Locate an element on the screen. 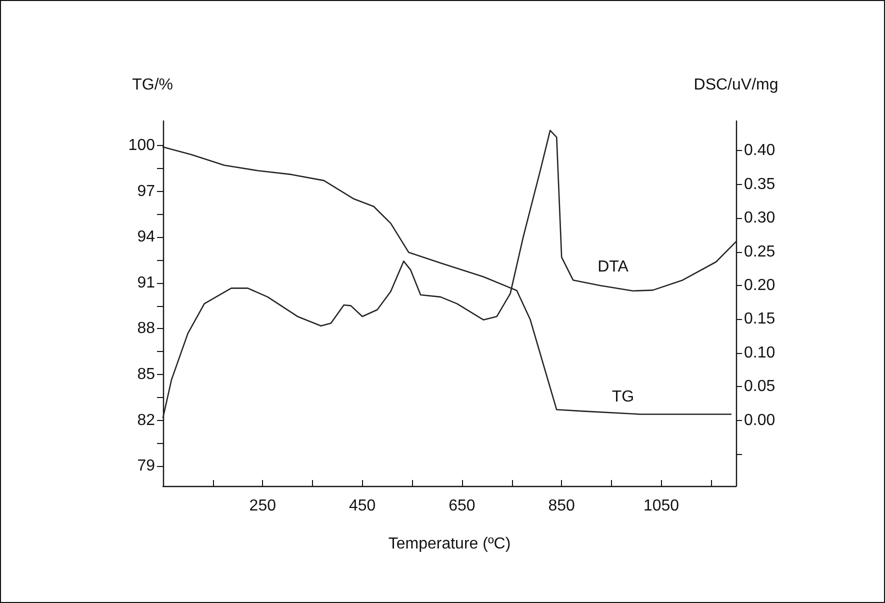 This screenshot has height=603, width=885. text: 0.20 is located at coordinates (760, 285).